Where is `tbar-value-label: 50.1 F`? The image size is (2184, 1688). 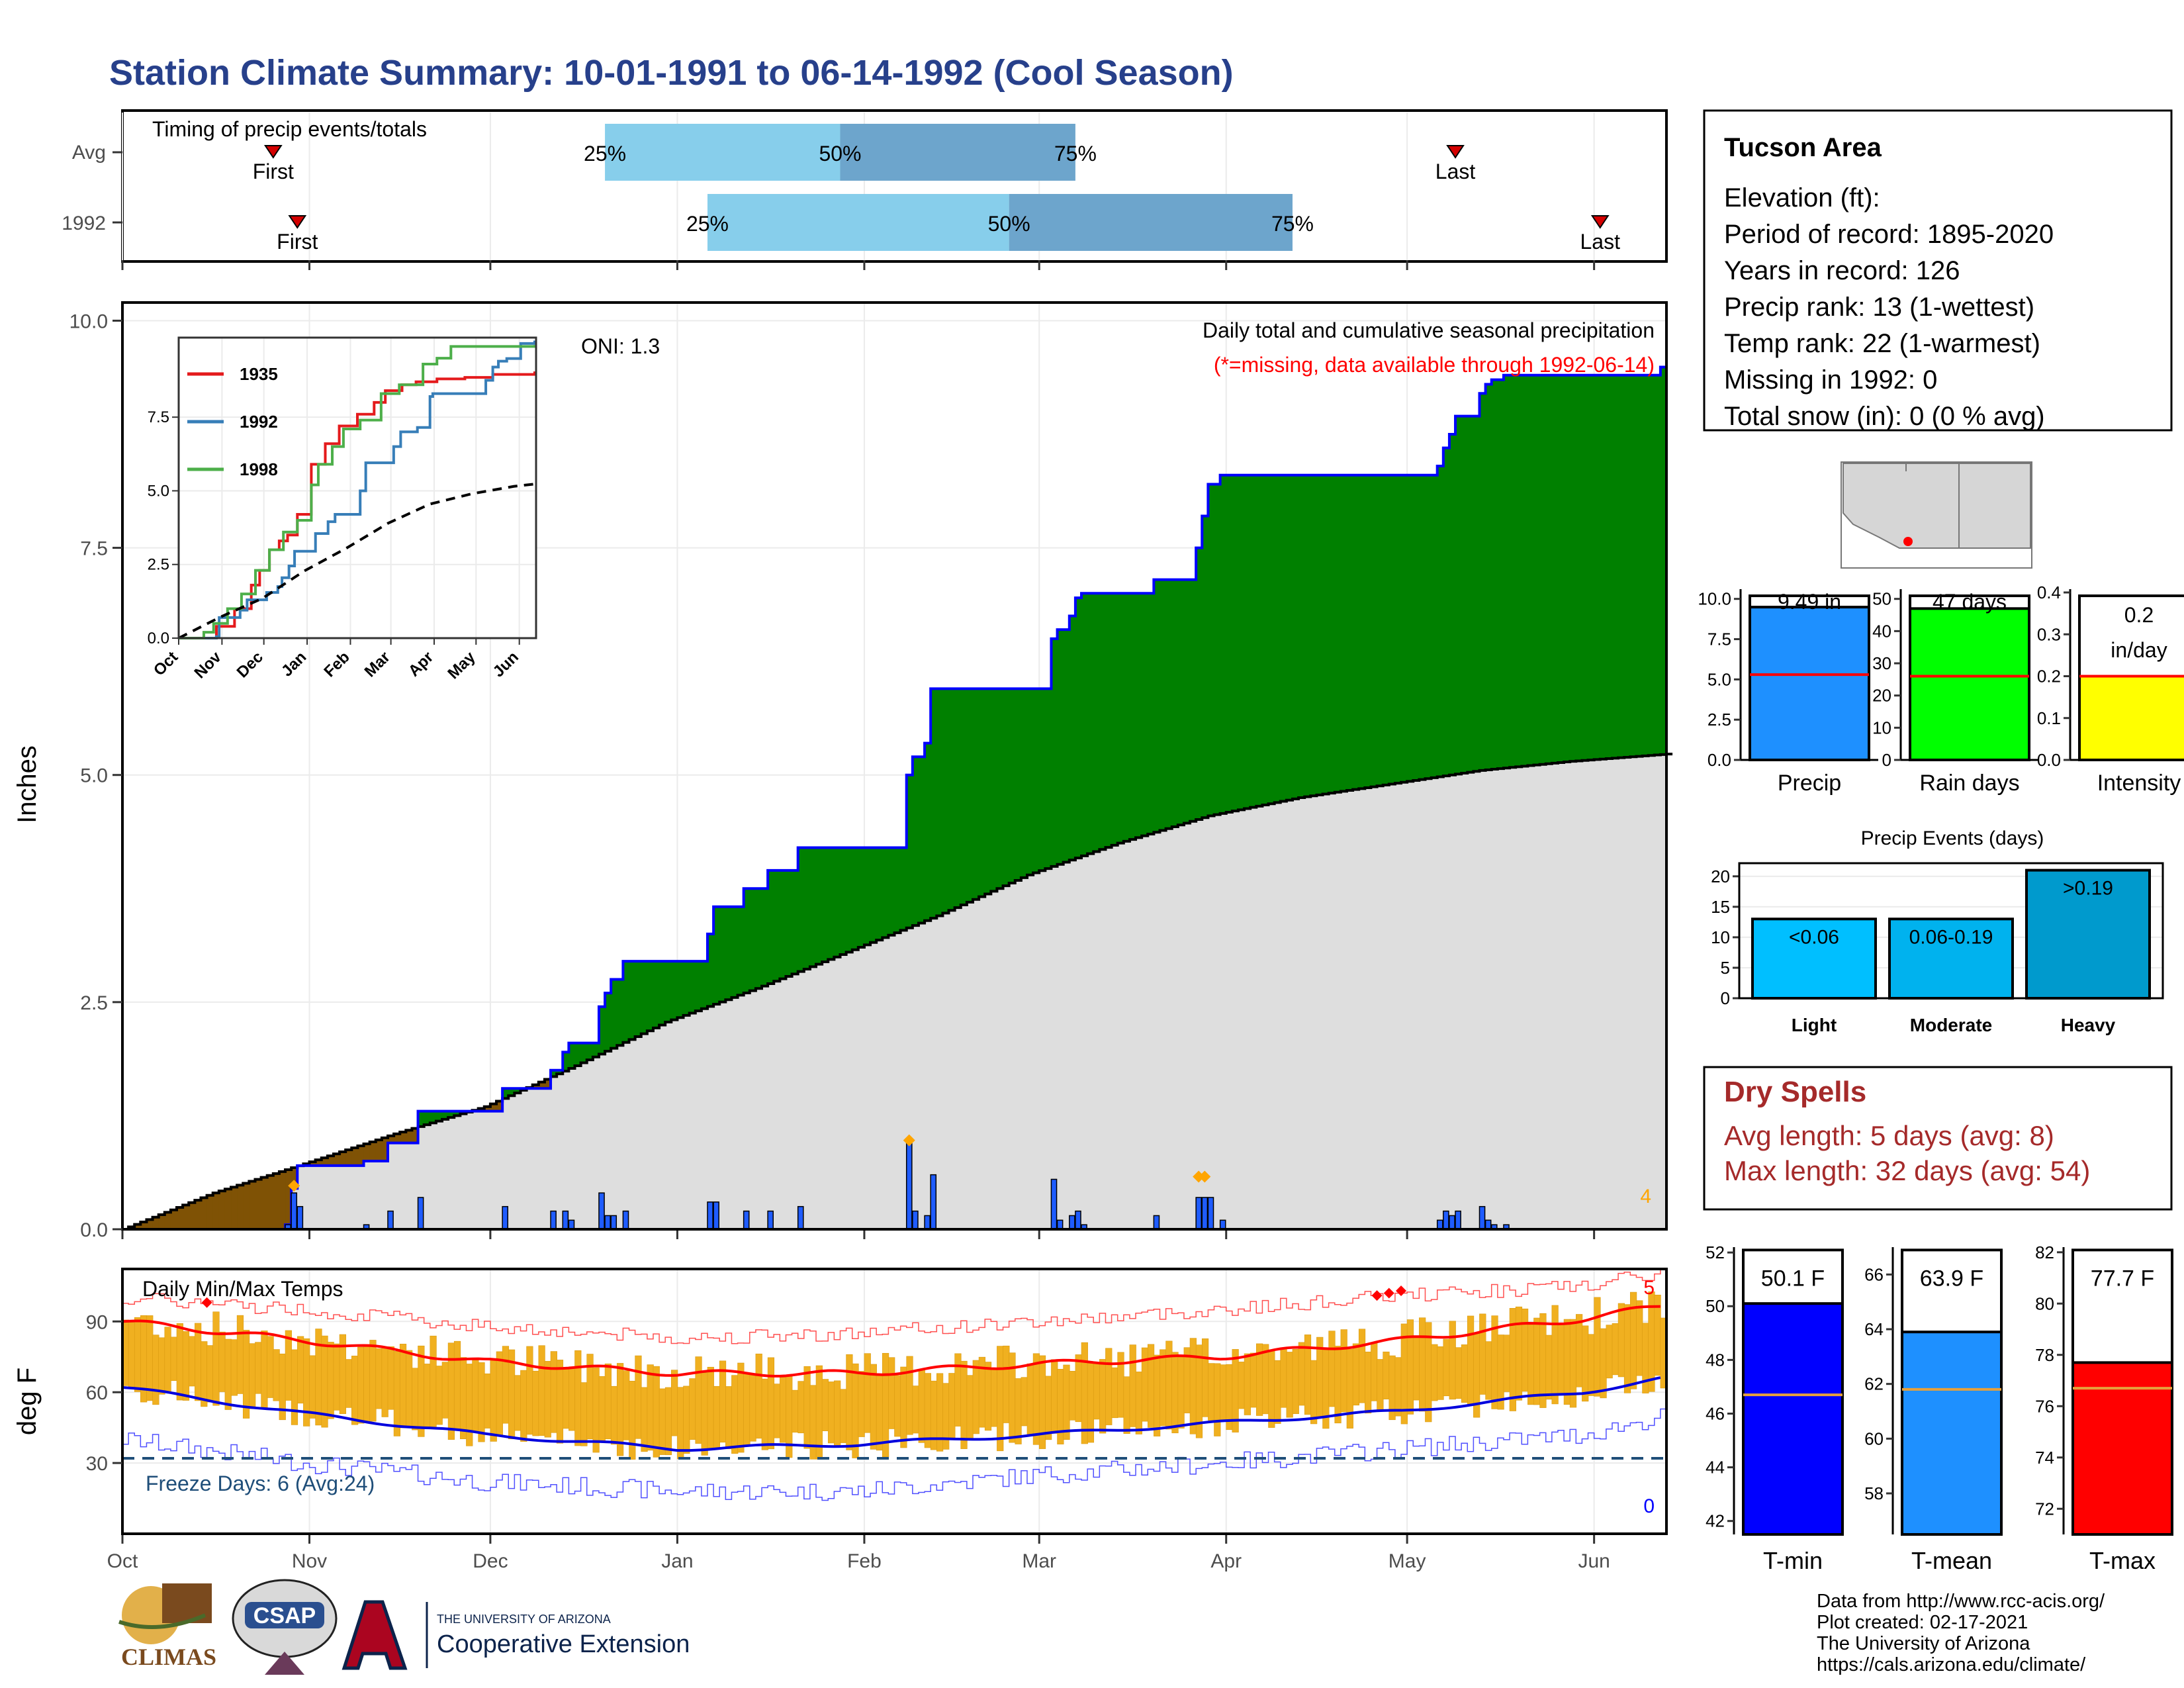
tbar-value-label: 50.1 F is located at coordinates (1793, 1278).